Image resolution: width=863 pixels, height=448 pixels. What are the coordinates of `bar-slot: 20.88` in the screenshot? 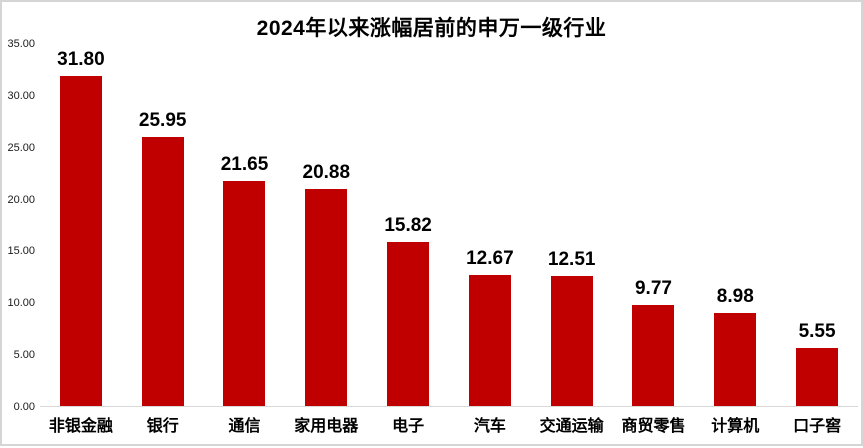 It's located at (326, 225).